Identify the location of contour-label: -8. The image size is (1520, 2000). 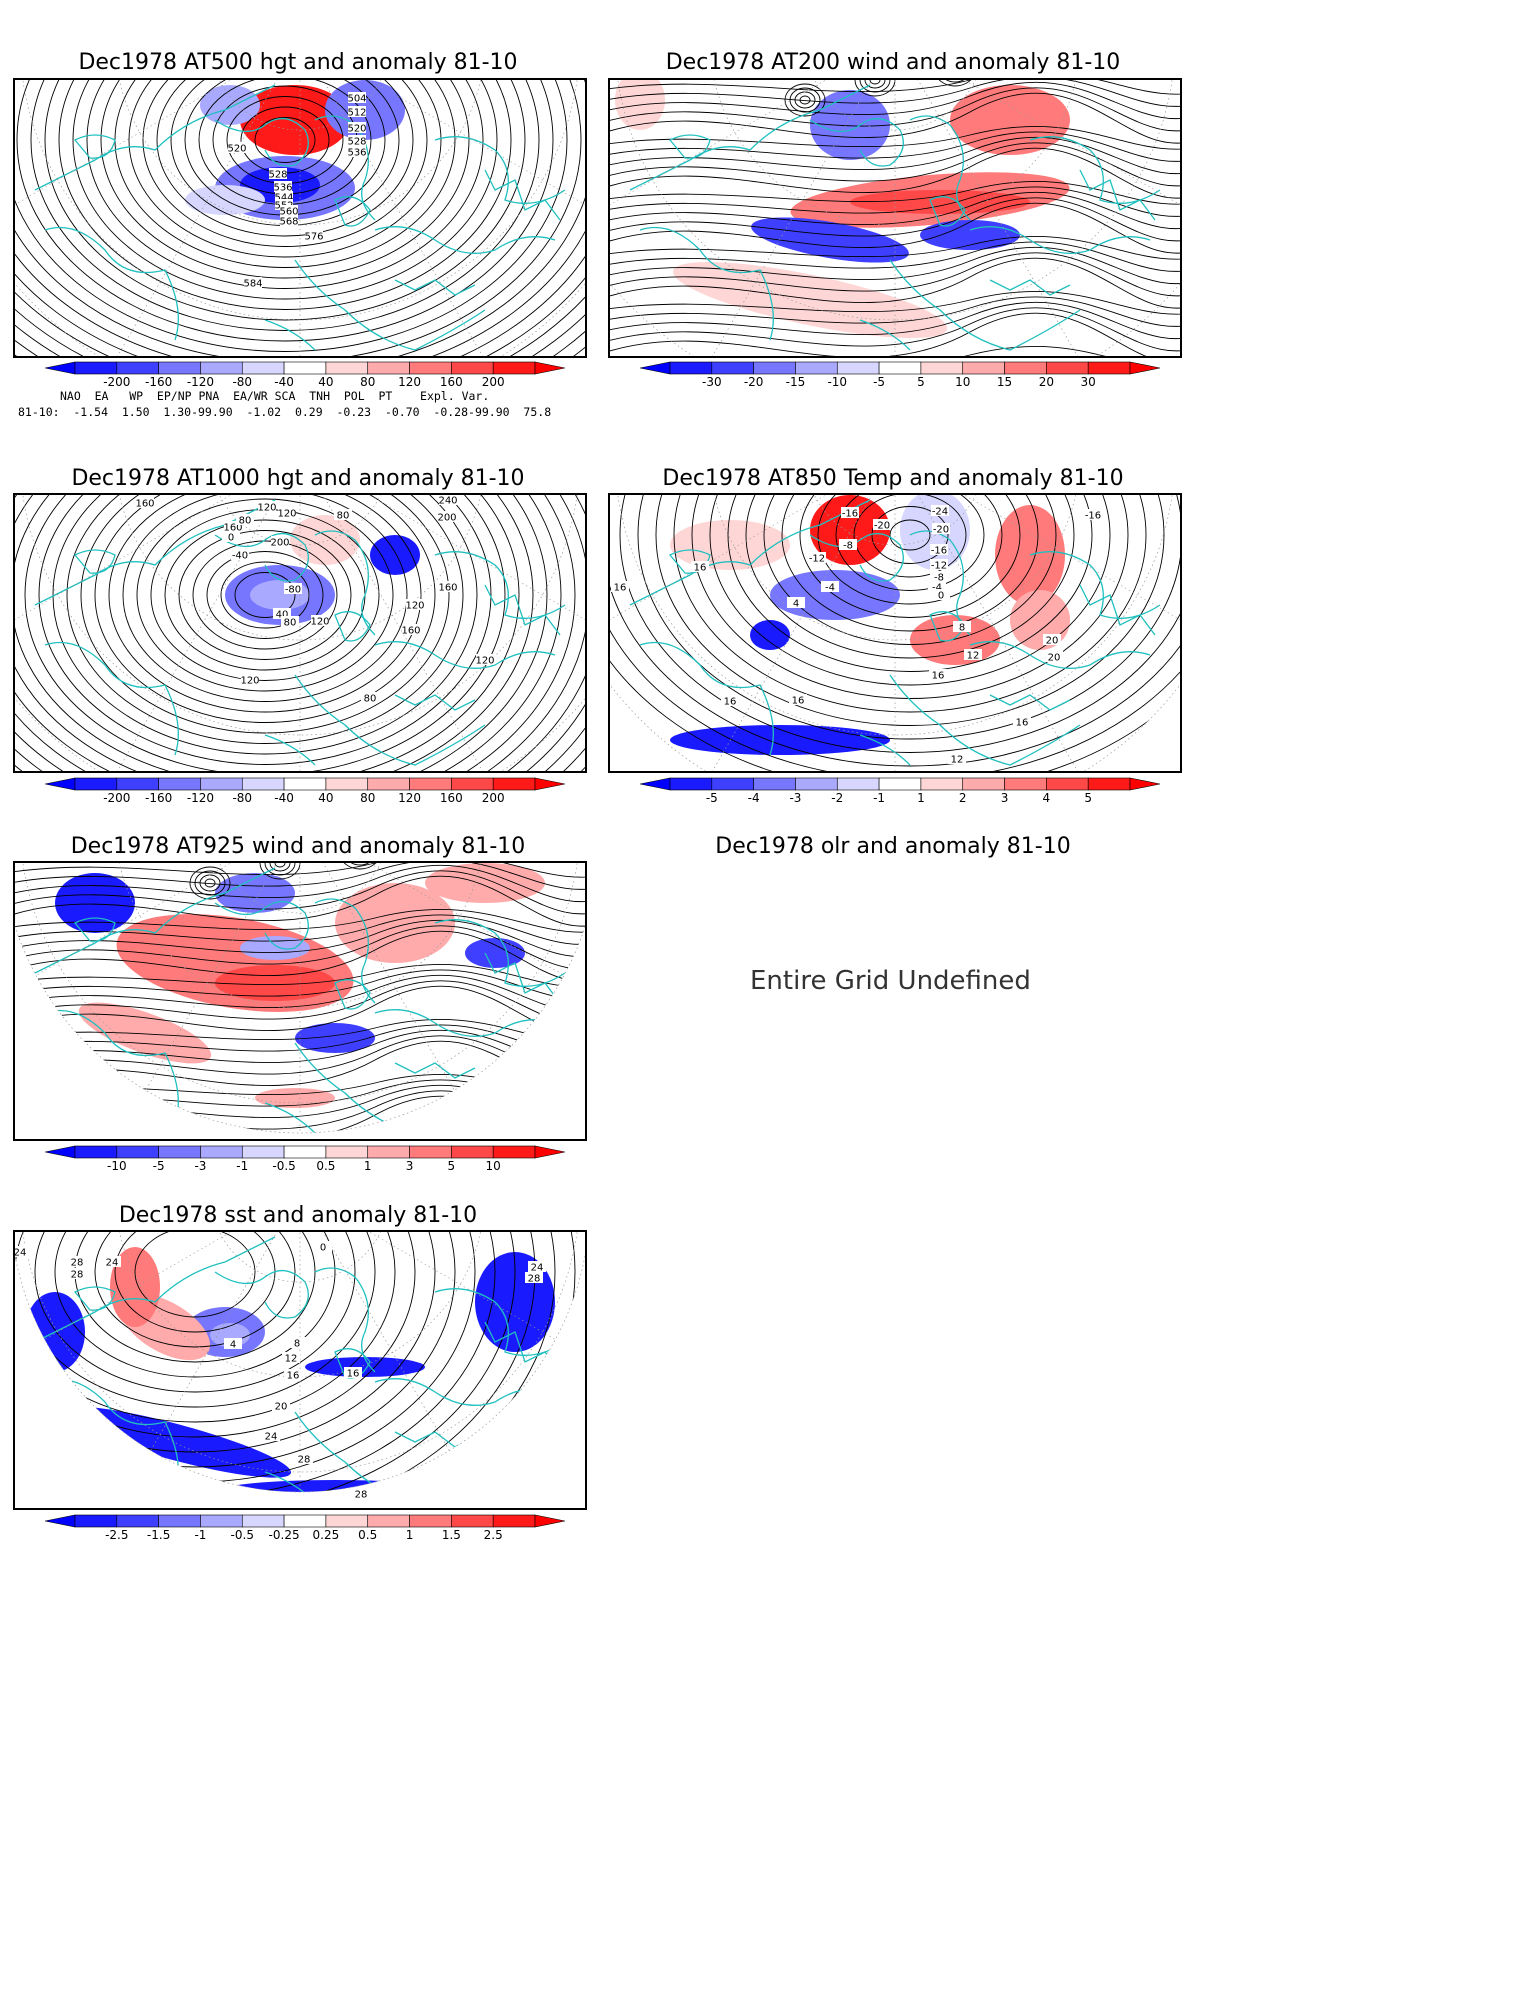
(848, 546).